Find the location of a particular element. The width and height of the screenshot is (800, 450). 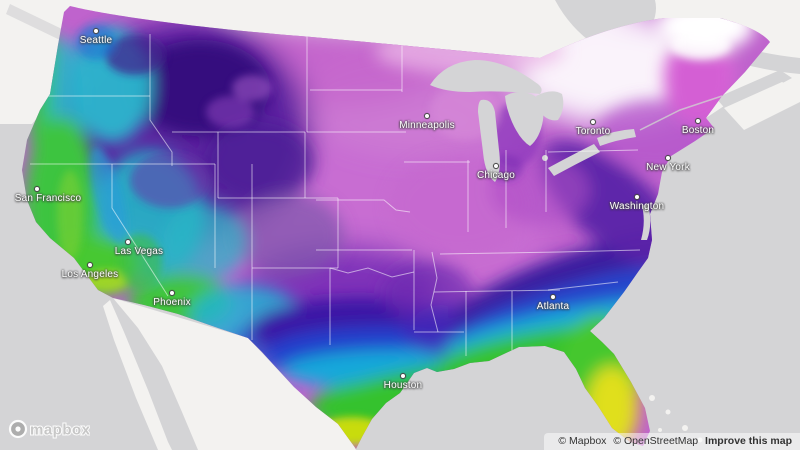

city-label: Minneapolis is located at coordinates (427, 125).